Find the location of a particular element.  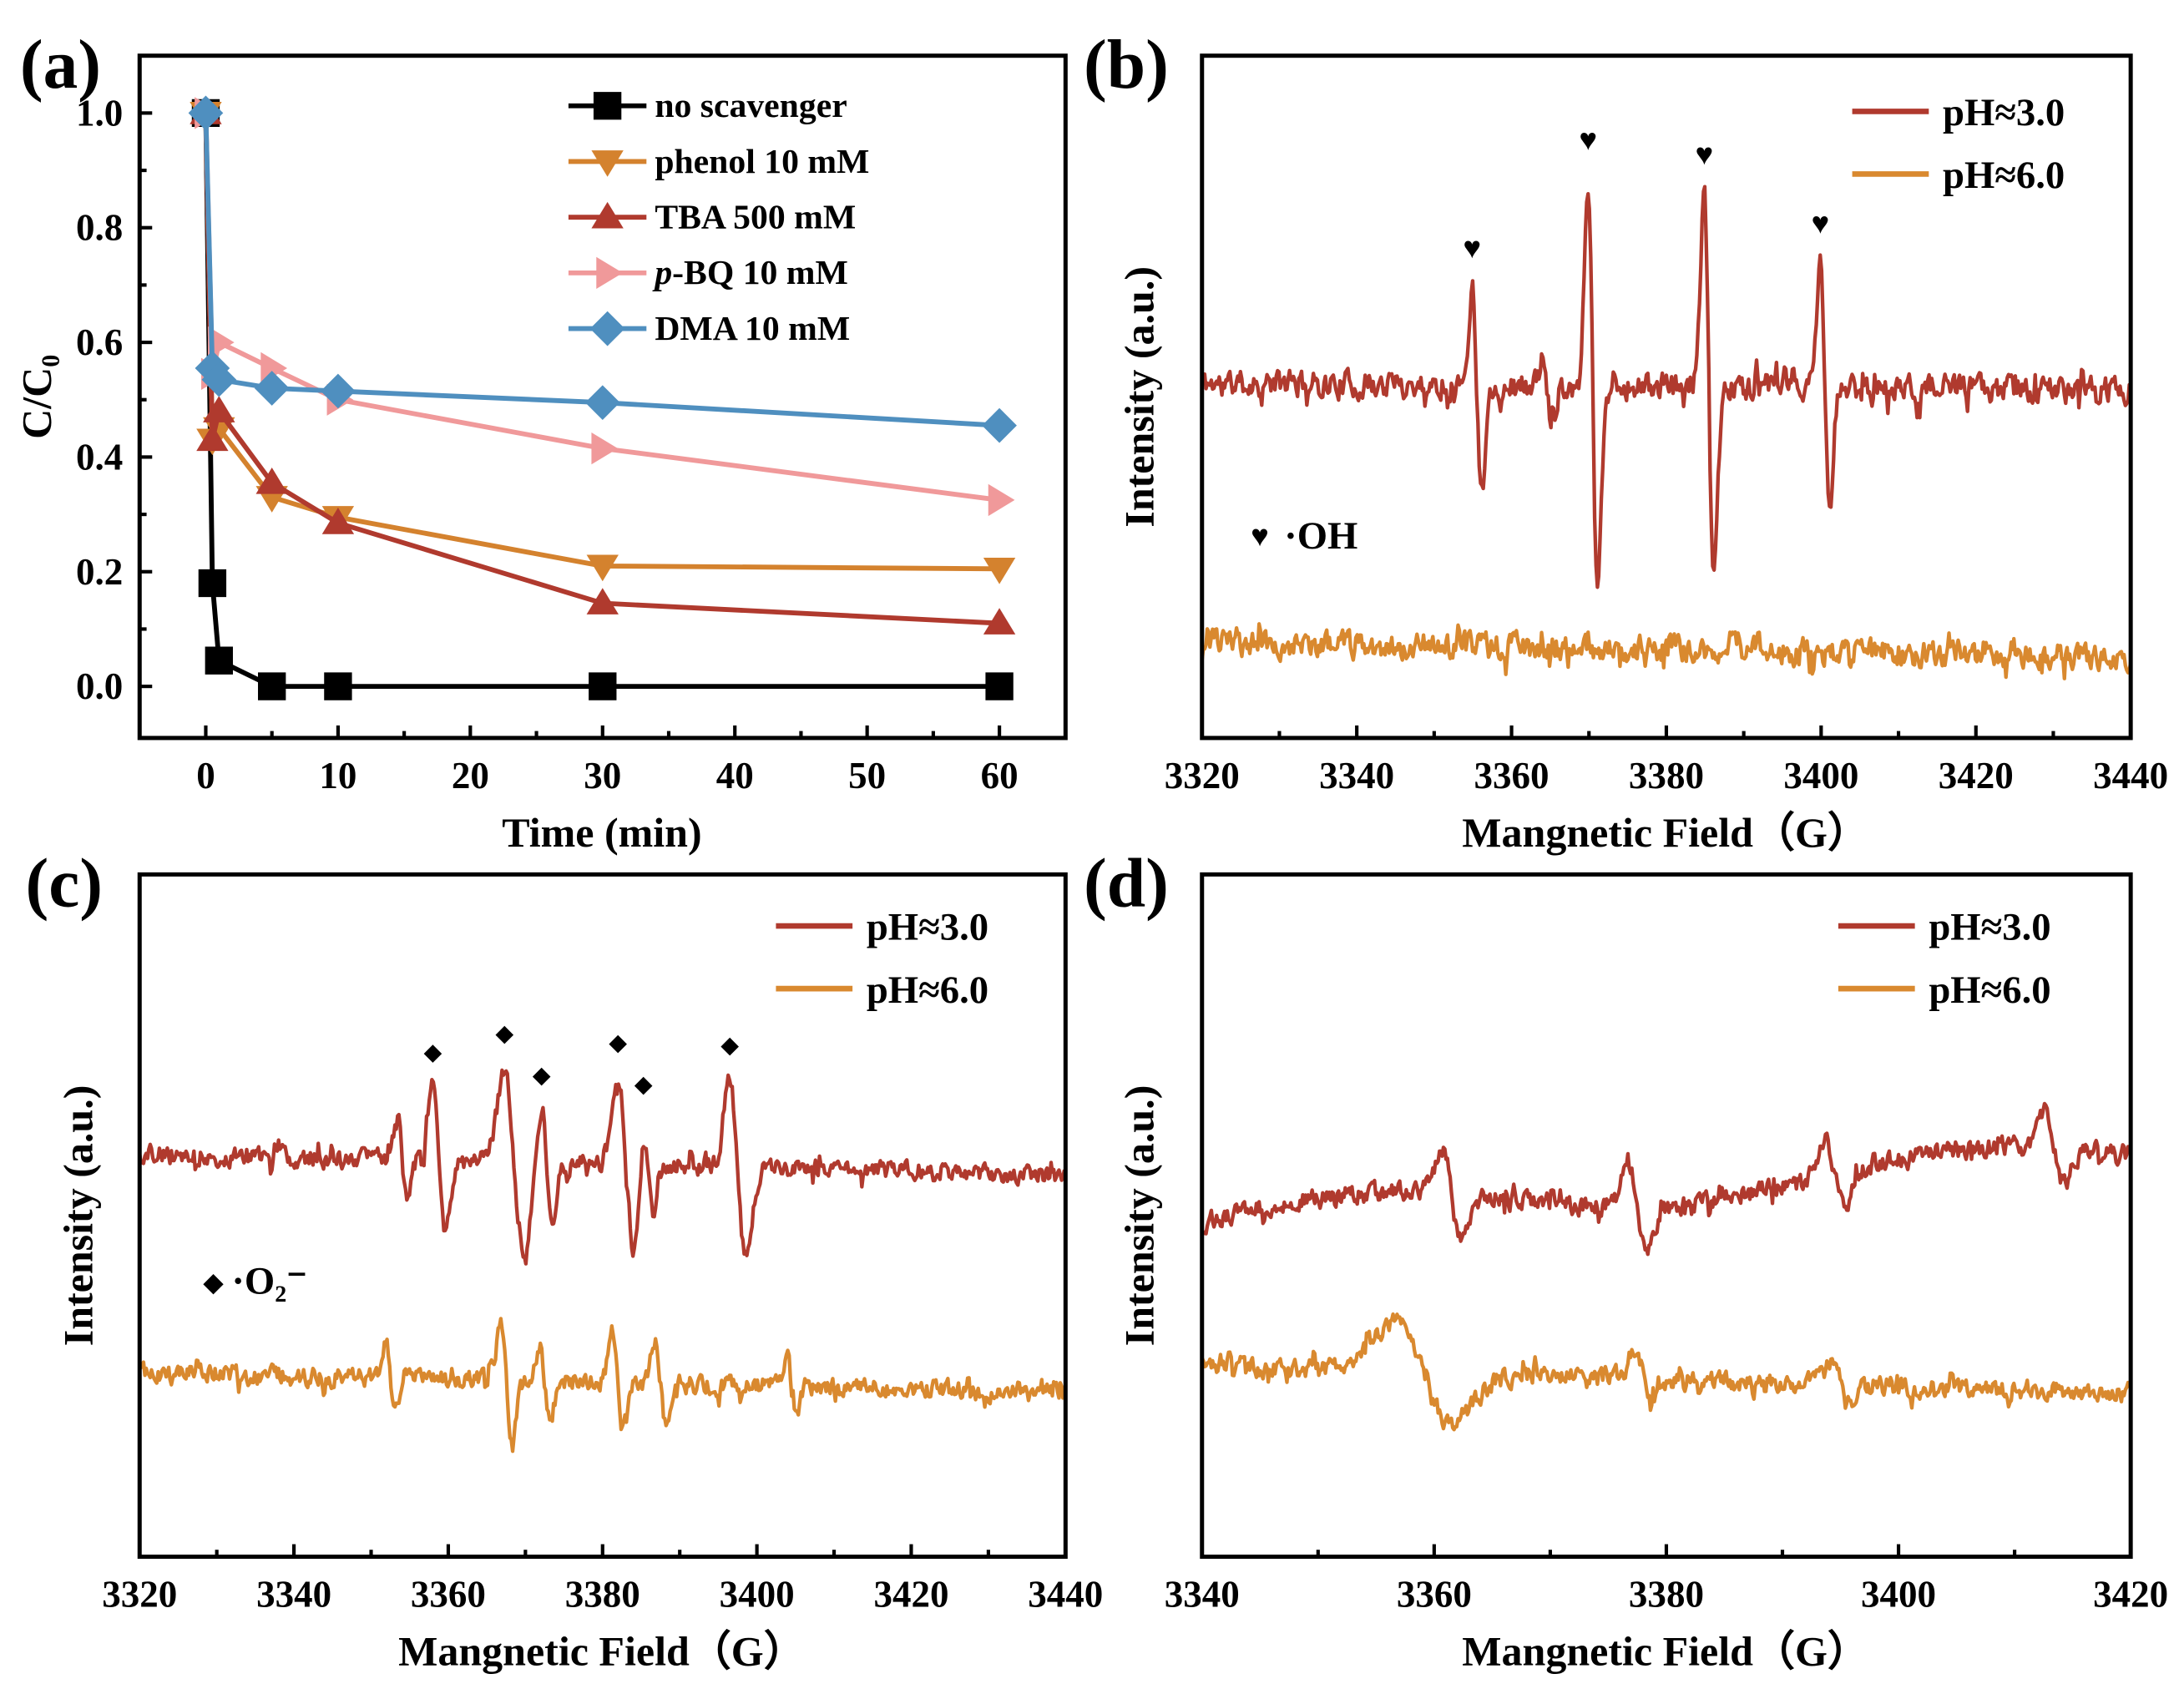

annotation-label: ·O₂⁻ is located at coordinates (269, 1280).